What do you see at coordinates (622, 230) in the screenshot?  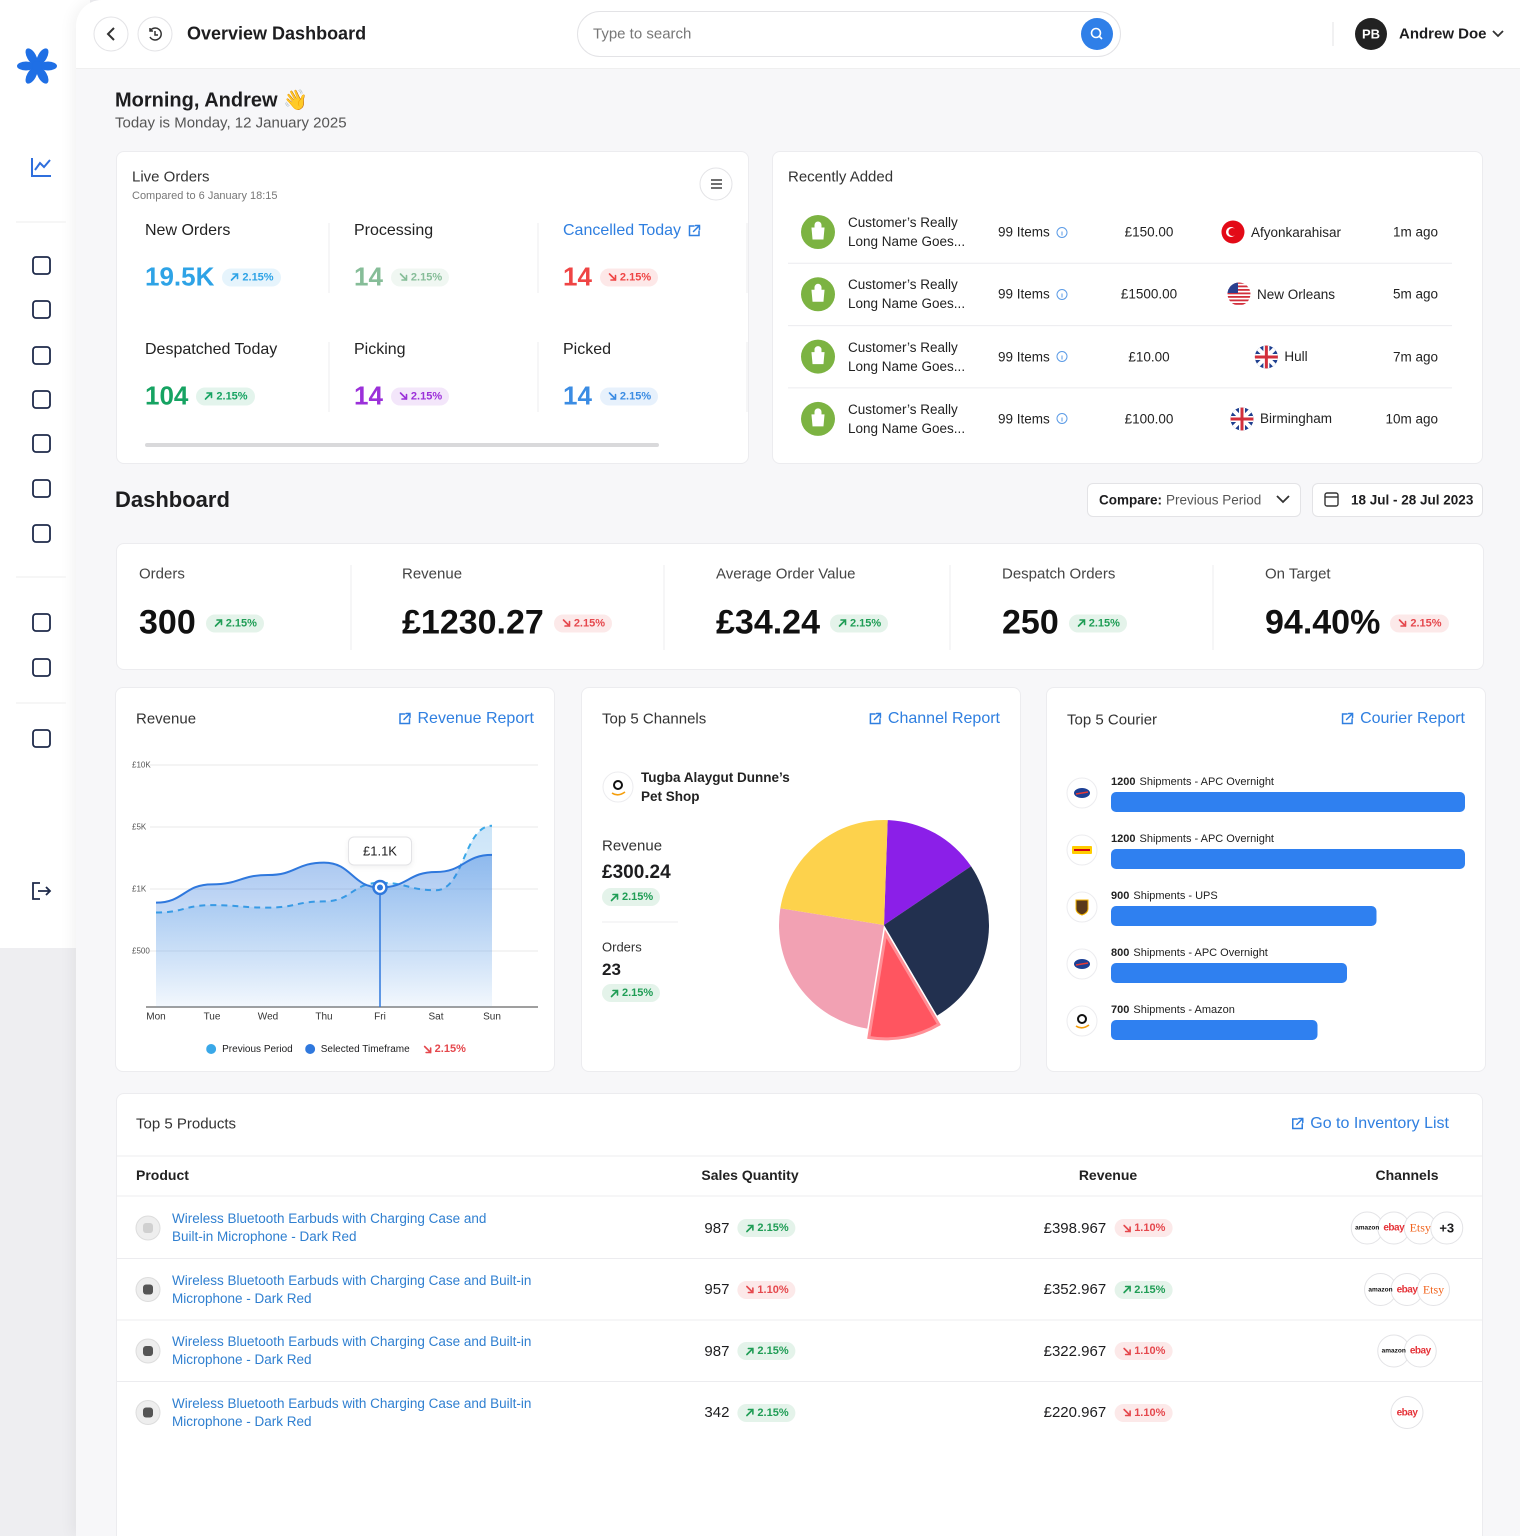 I see `stat-label: Cancelled Today` at bounding box center [622, 230].